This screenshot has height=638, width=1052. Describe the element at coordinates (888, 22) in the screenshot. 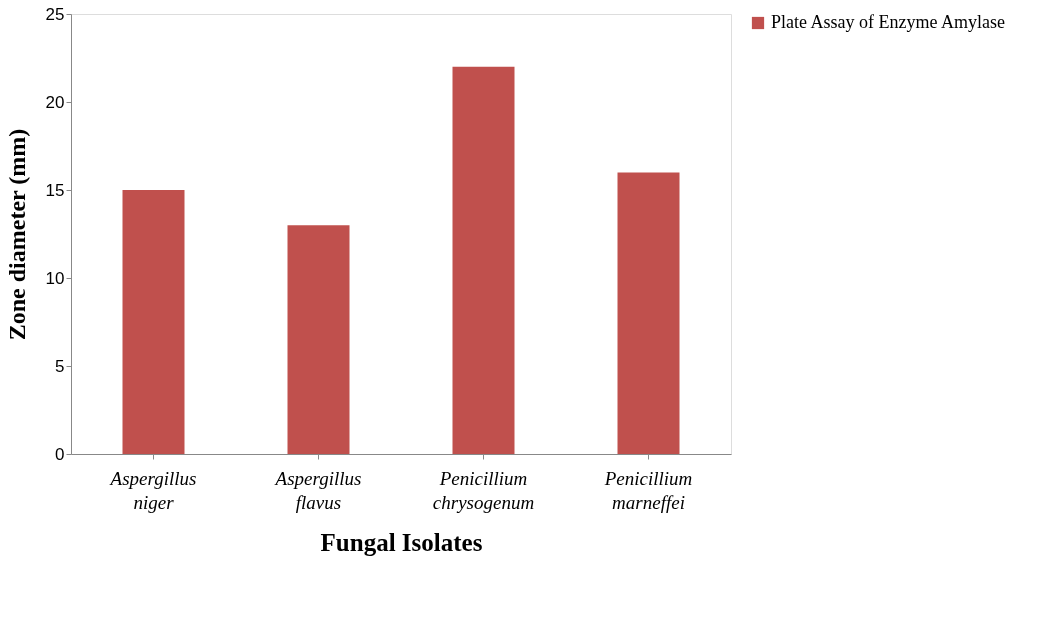

I see `legend-label: Plate Assay of Enzyme Amylase` at that location.